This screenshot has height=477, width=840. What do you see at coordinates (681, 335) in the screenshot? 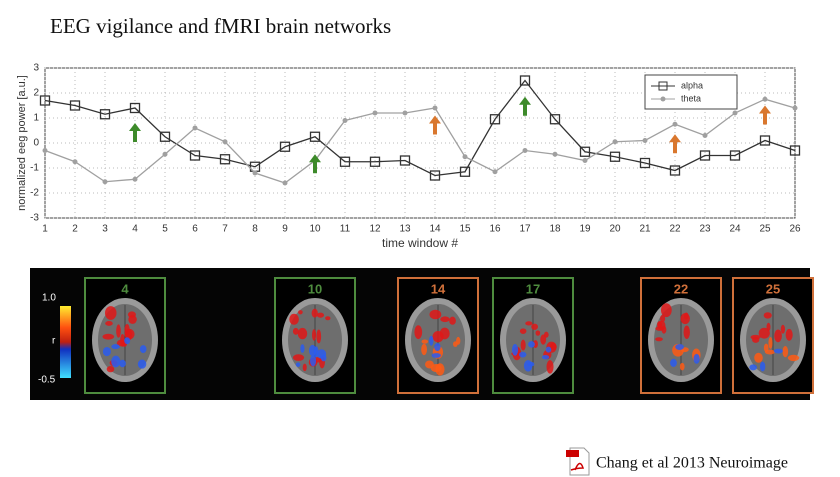
I see `brain-panel: 22` at bounding box center [681, 335].